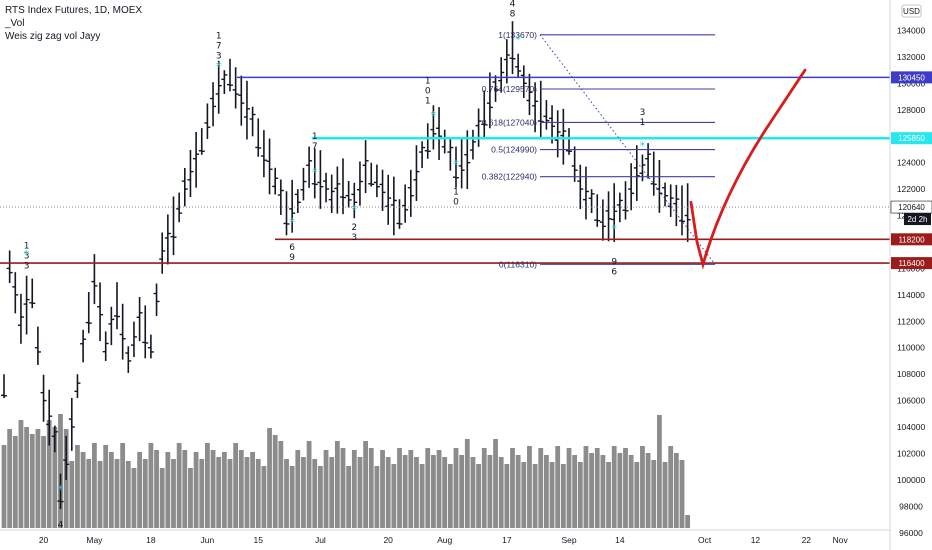 The width and height of the screenshot is (932, 550). Describe the element at coordinates (259, 540) in the screenshot. I see `time-axis-tick-label: 15` at that location.